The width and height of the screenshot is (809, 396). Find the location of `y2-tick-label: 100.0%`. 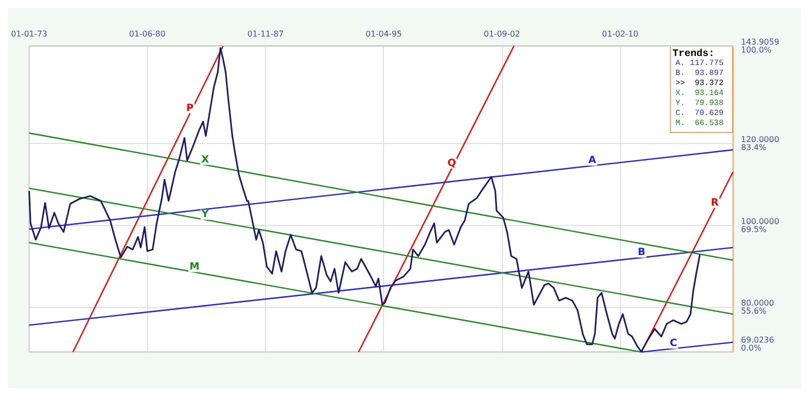

y2-tick-label: 100.0% is located at coordinates (756, 50).